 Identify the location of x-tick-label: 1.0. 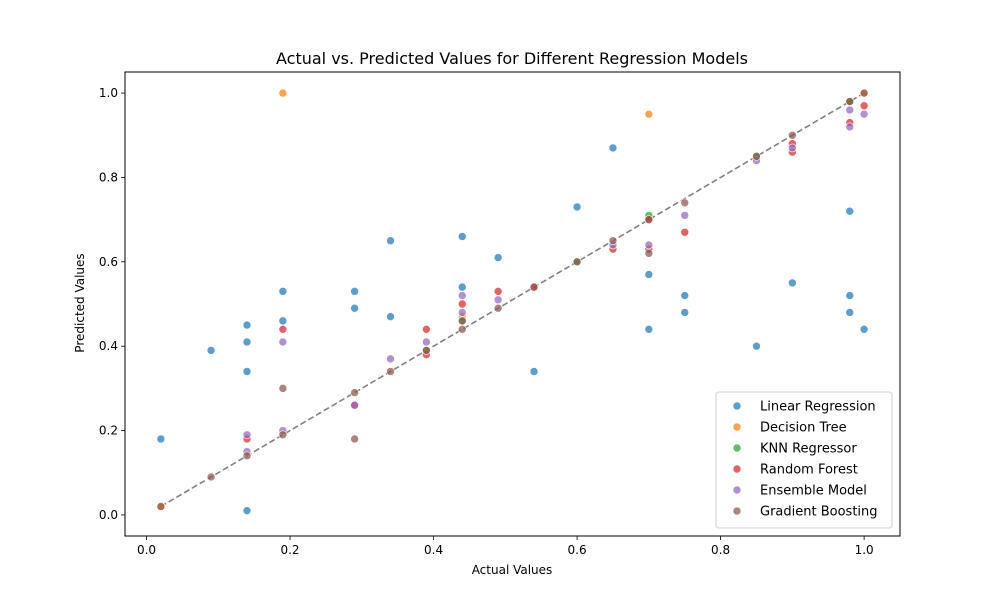
(864, 550).